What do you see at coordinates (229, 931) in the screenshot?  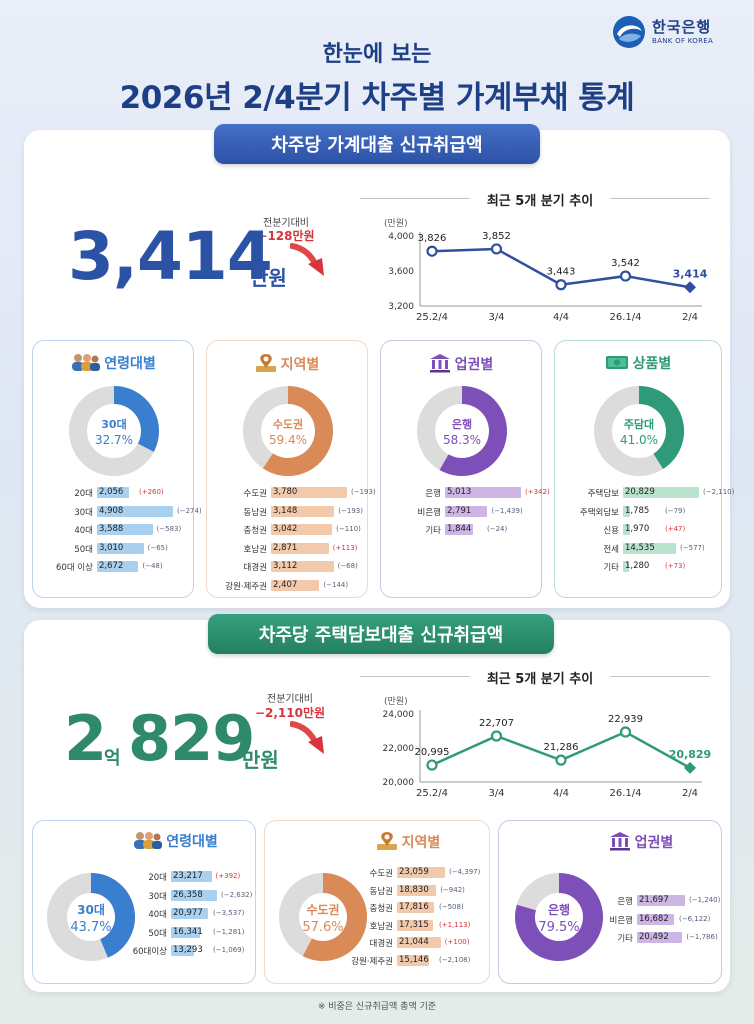 I see `row-change: (−1,281)` at bounding box center [229, 931].